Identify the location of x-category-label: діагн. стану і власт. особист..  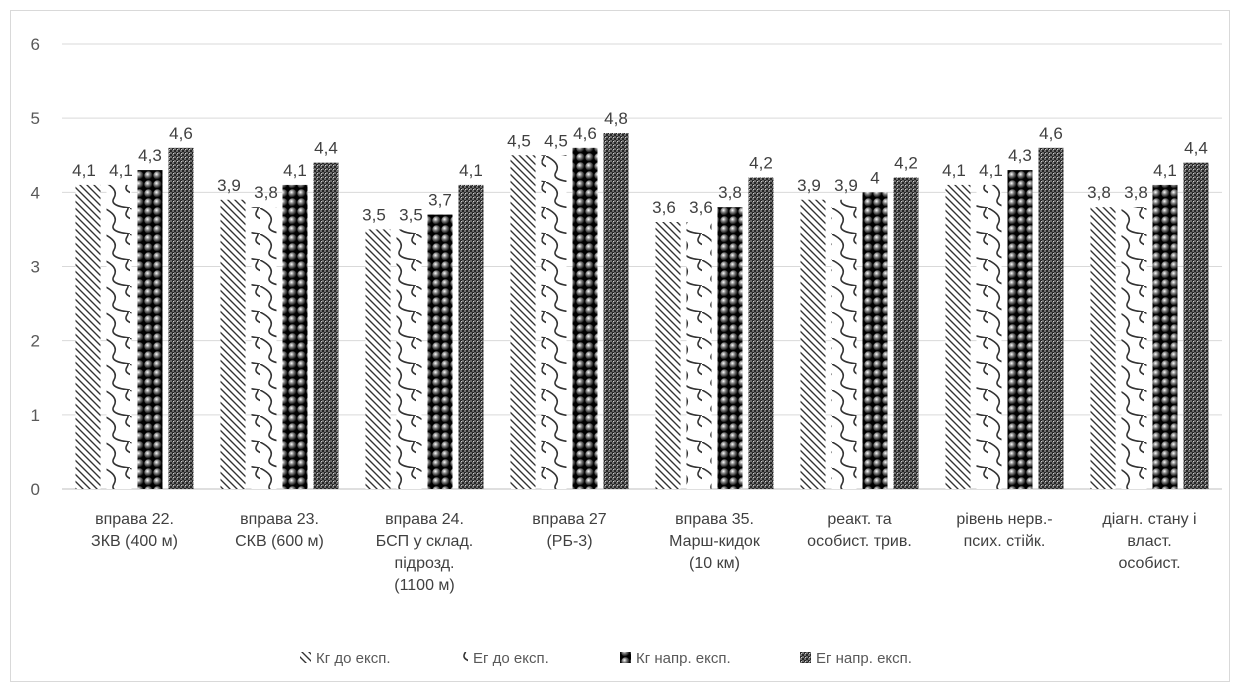
(1149, 541).